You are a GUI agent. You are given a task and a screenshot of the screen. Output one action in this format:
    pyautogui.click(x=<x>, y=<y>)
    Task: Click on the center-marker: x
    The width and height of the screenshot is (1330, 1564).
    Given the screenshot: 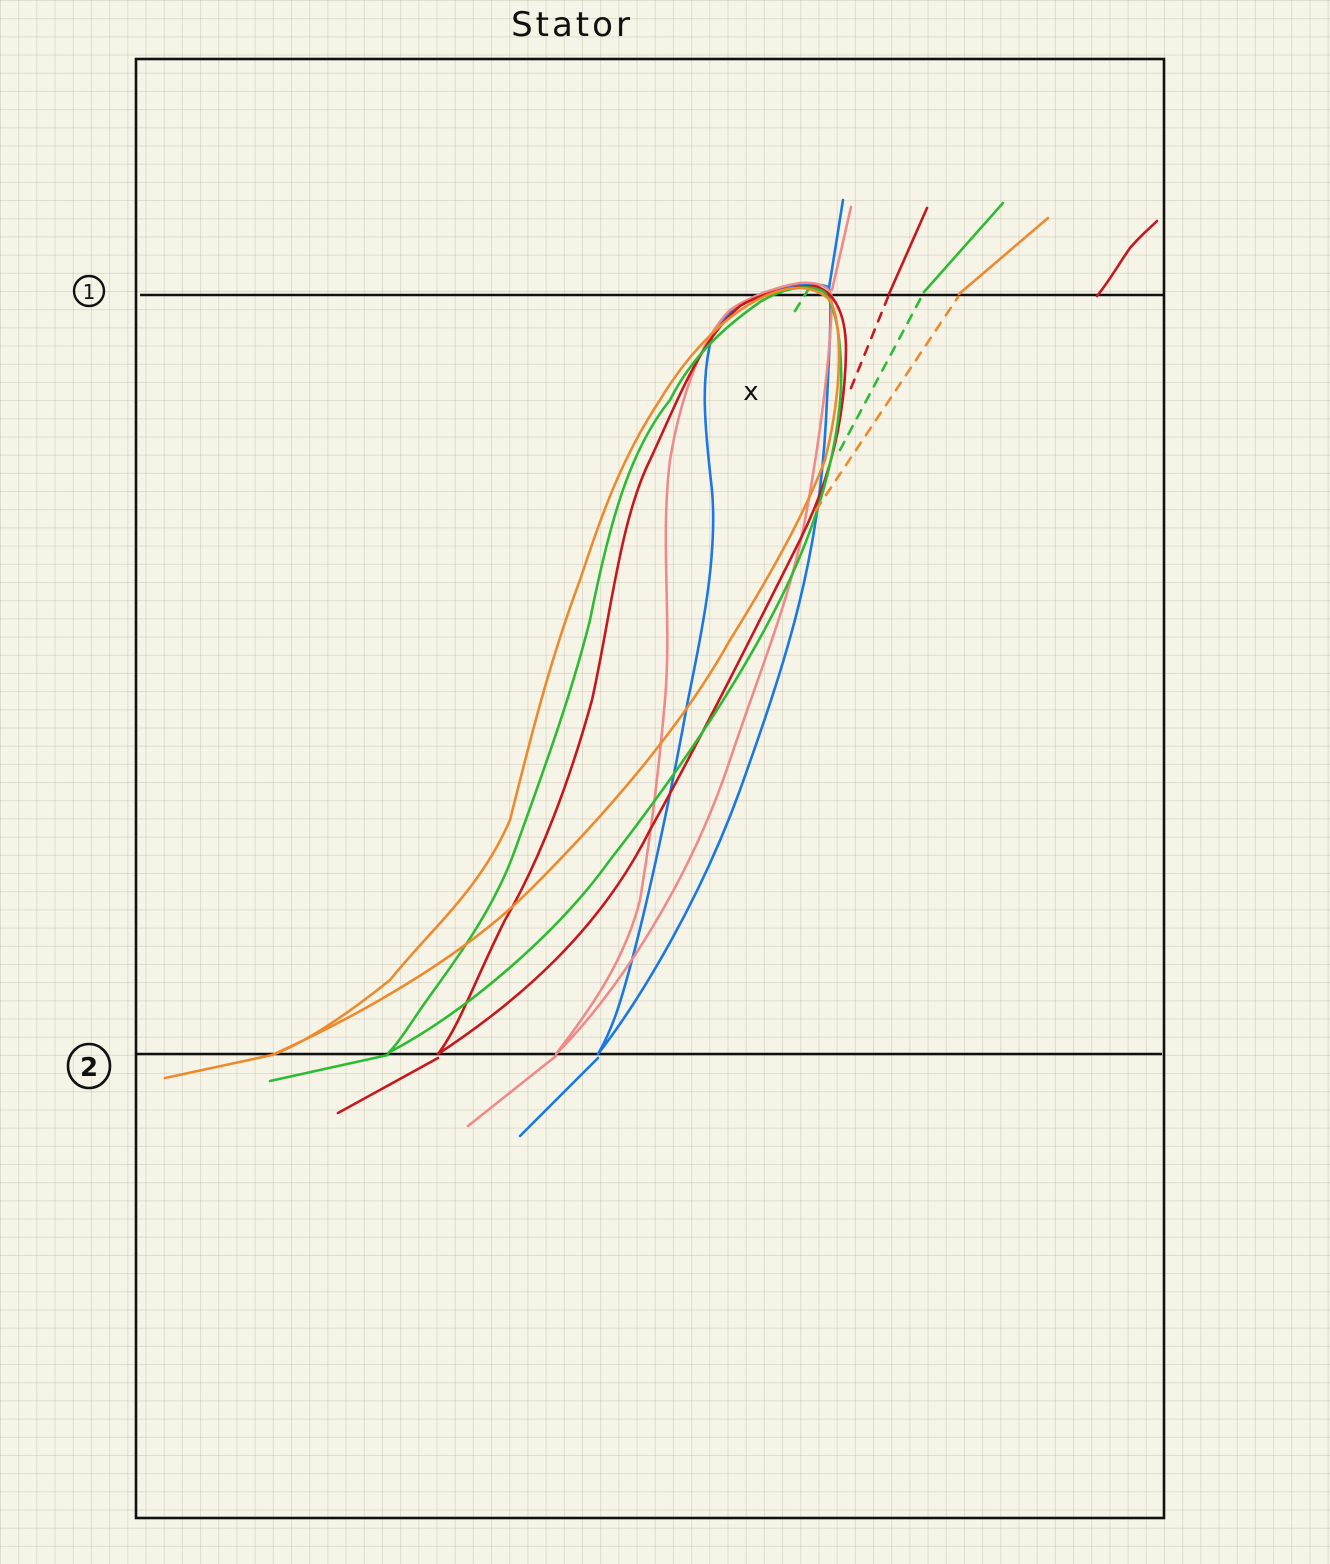 What is the action you would take?
    pyautogui.click(x=750, y=392)
    